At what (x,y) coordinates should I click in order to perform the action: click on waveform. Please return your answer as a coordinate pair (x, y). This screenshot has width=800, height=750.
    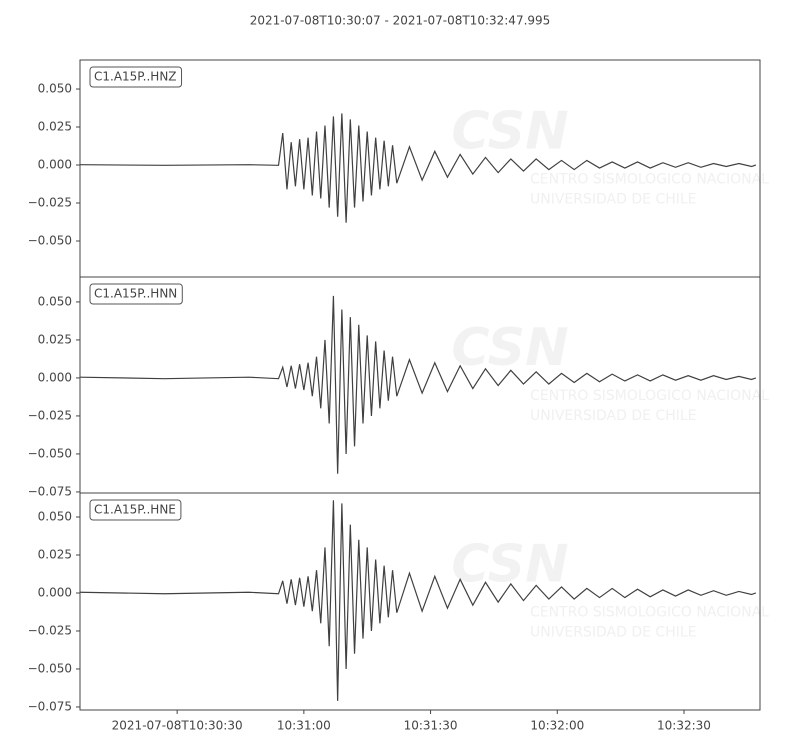
    Looking at the image, I should click on (418, 168).